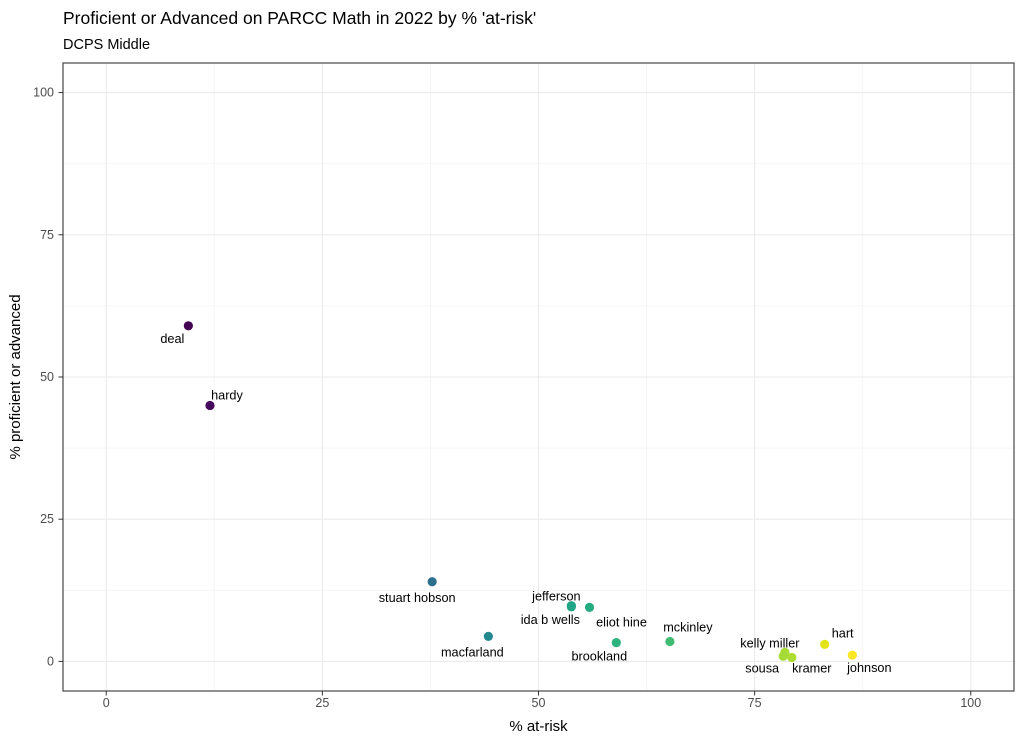 This screenshot has width=1024, height=744. I want to click on x-tick-label: 50, so click(539, 703).